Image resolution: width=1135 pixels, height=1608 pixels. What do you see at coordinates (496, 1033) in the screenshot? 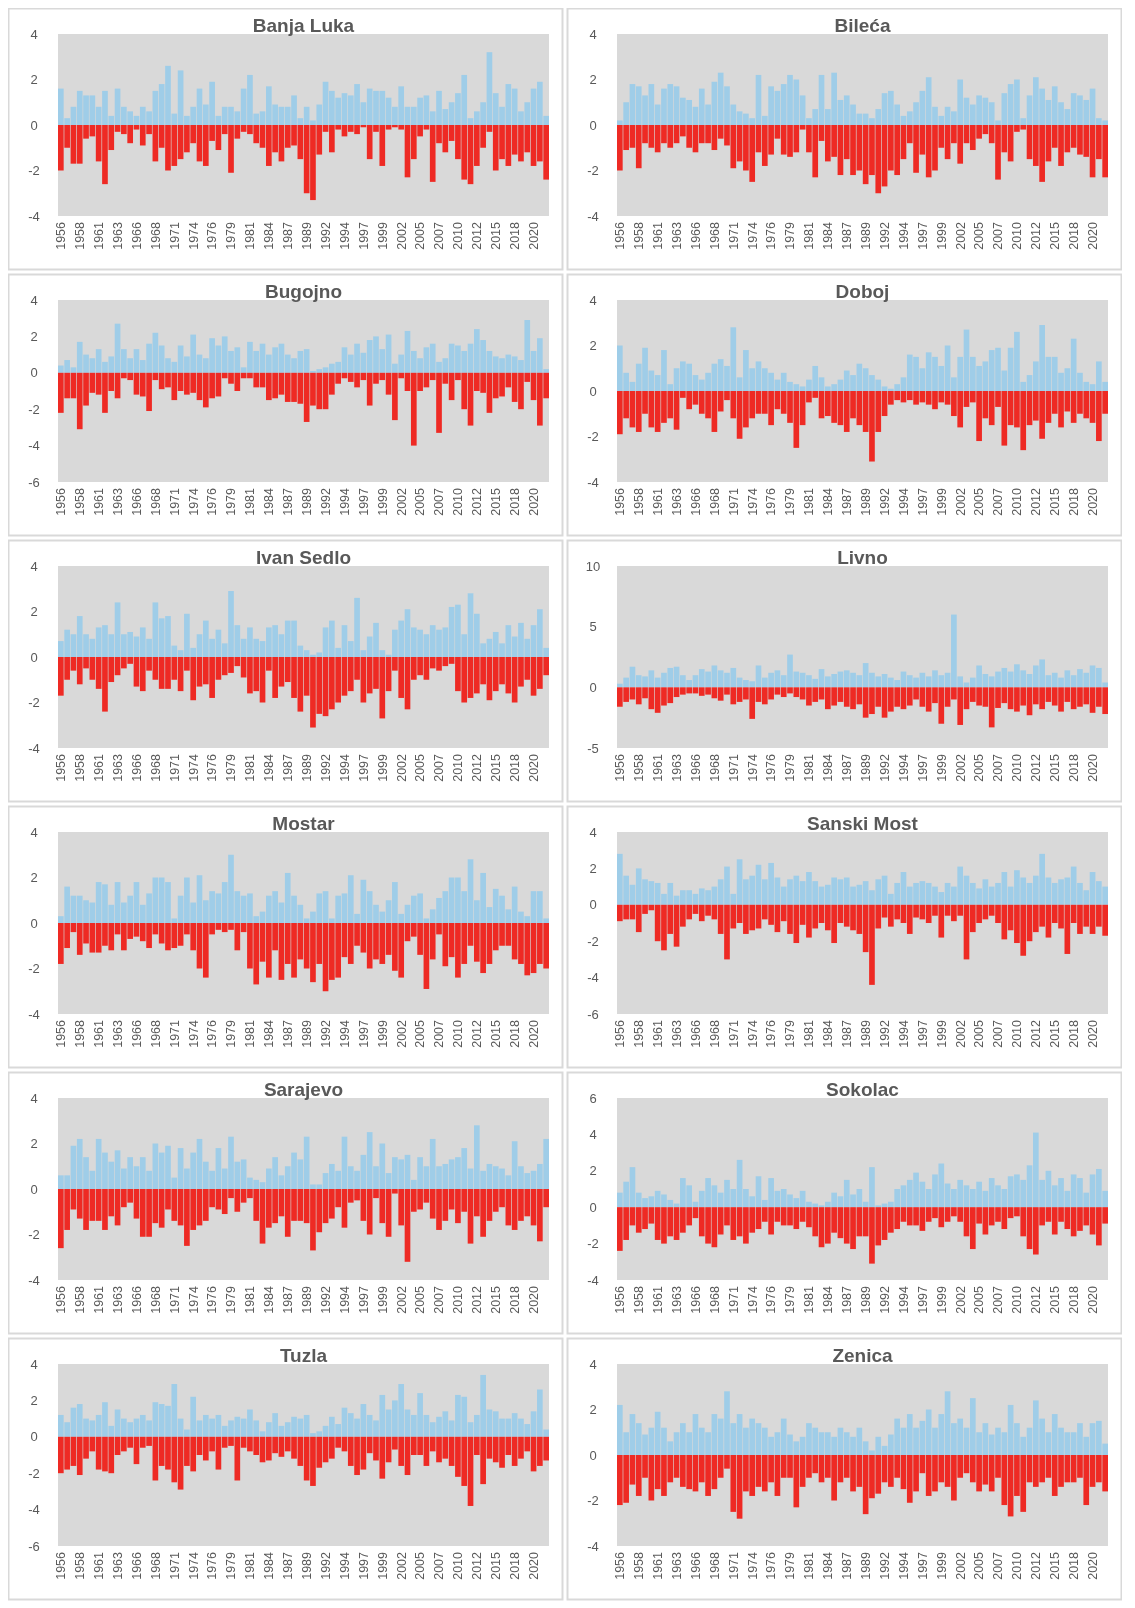
I see `x-tick-label: 2015` at bounding box center [496, 1033].